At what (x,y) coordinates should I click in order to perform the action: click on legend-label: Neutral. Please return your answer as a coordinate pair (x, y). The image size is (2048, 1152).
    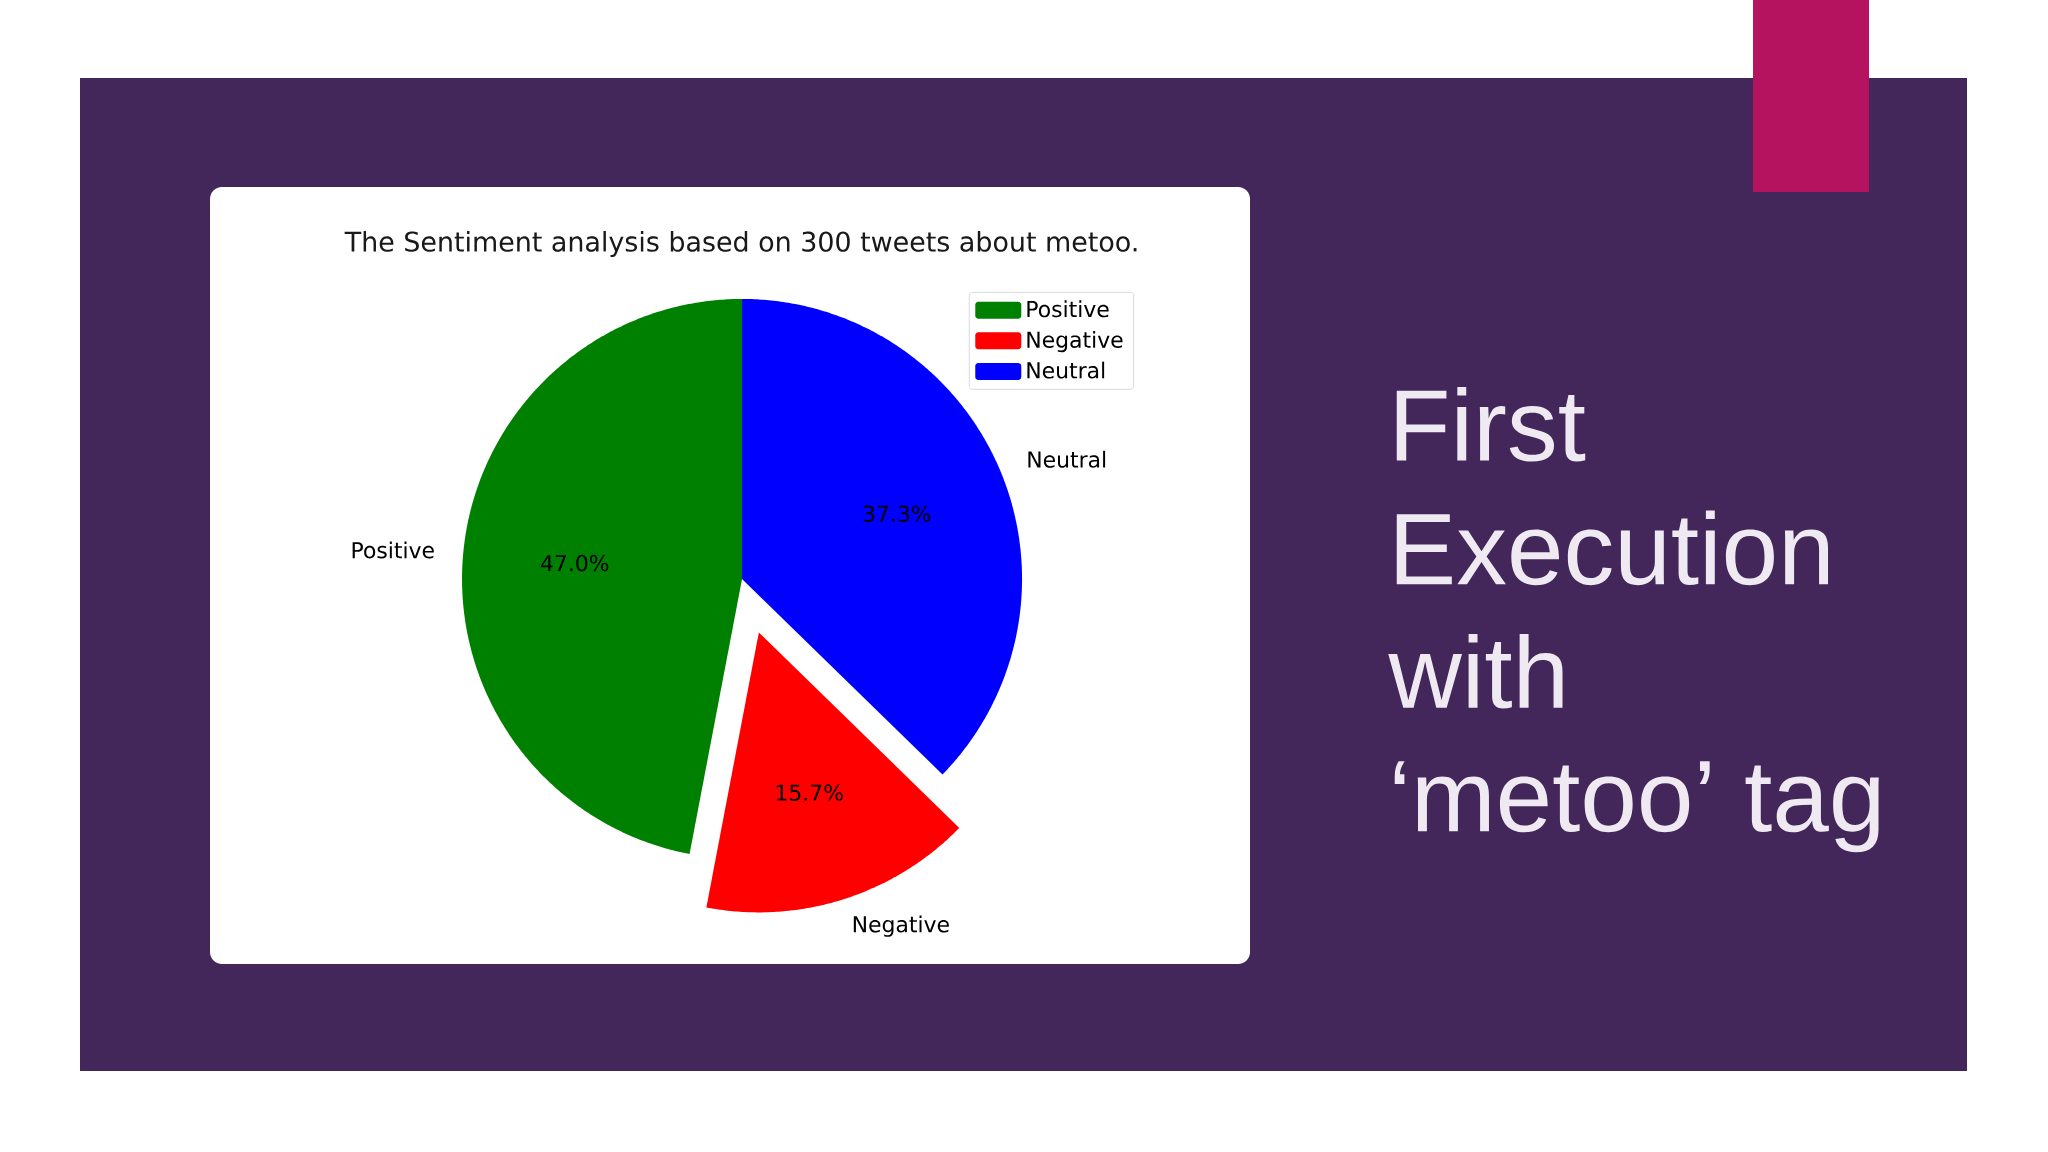
    Looking at the image, I should click on (1066, 370).